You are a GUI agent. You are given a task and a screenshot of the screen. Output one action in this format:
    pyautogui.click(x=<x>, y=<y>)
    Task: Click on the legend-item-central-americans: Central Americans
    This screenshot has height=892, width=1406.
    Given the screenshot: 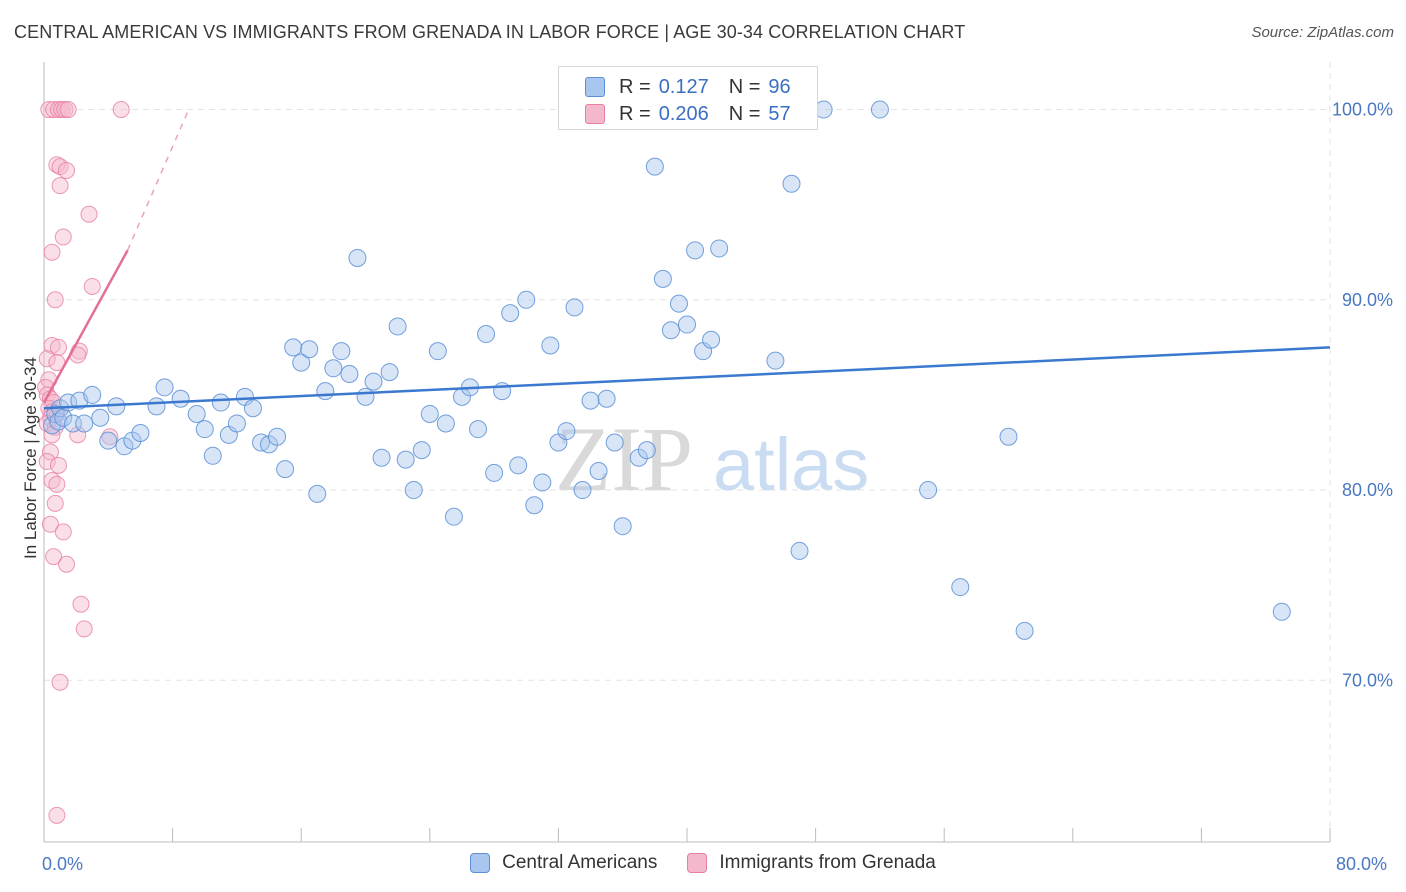 What is the action you would take?
    pyautogui.click(x=563, y=863)
    